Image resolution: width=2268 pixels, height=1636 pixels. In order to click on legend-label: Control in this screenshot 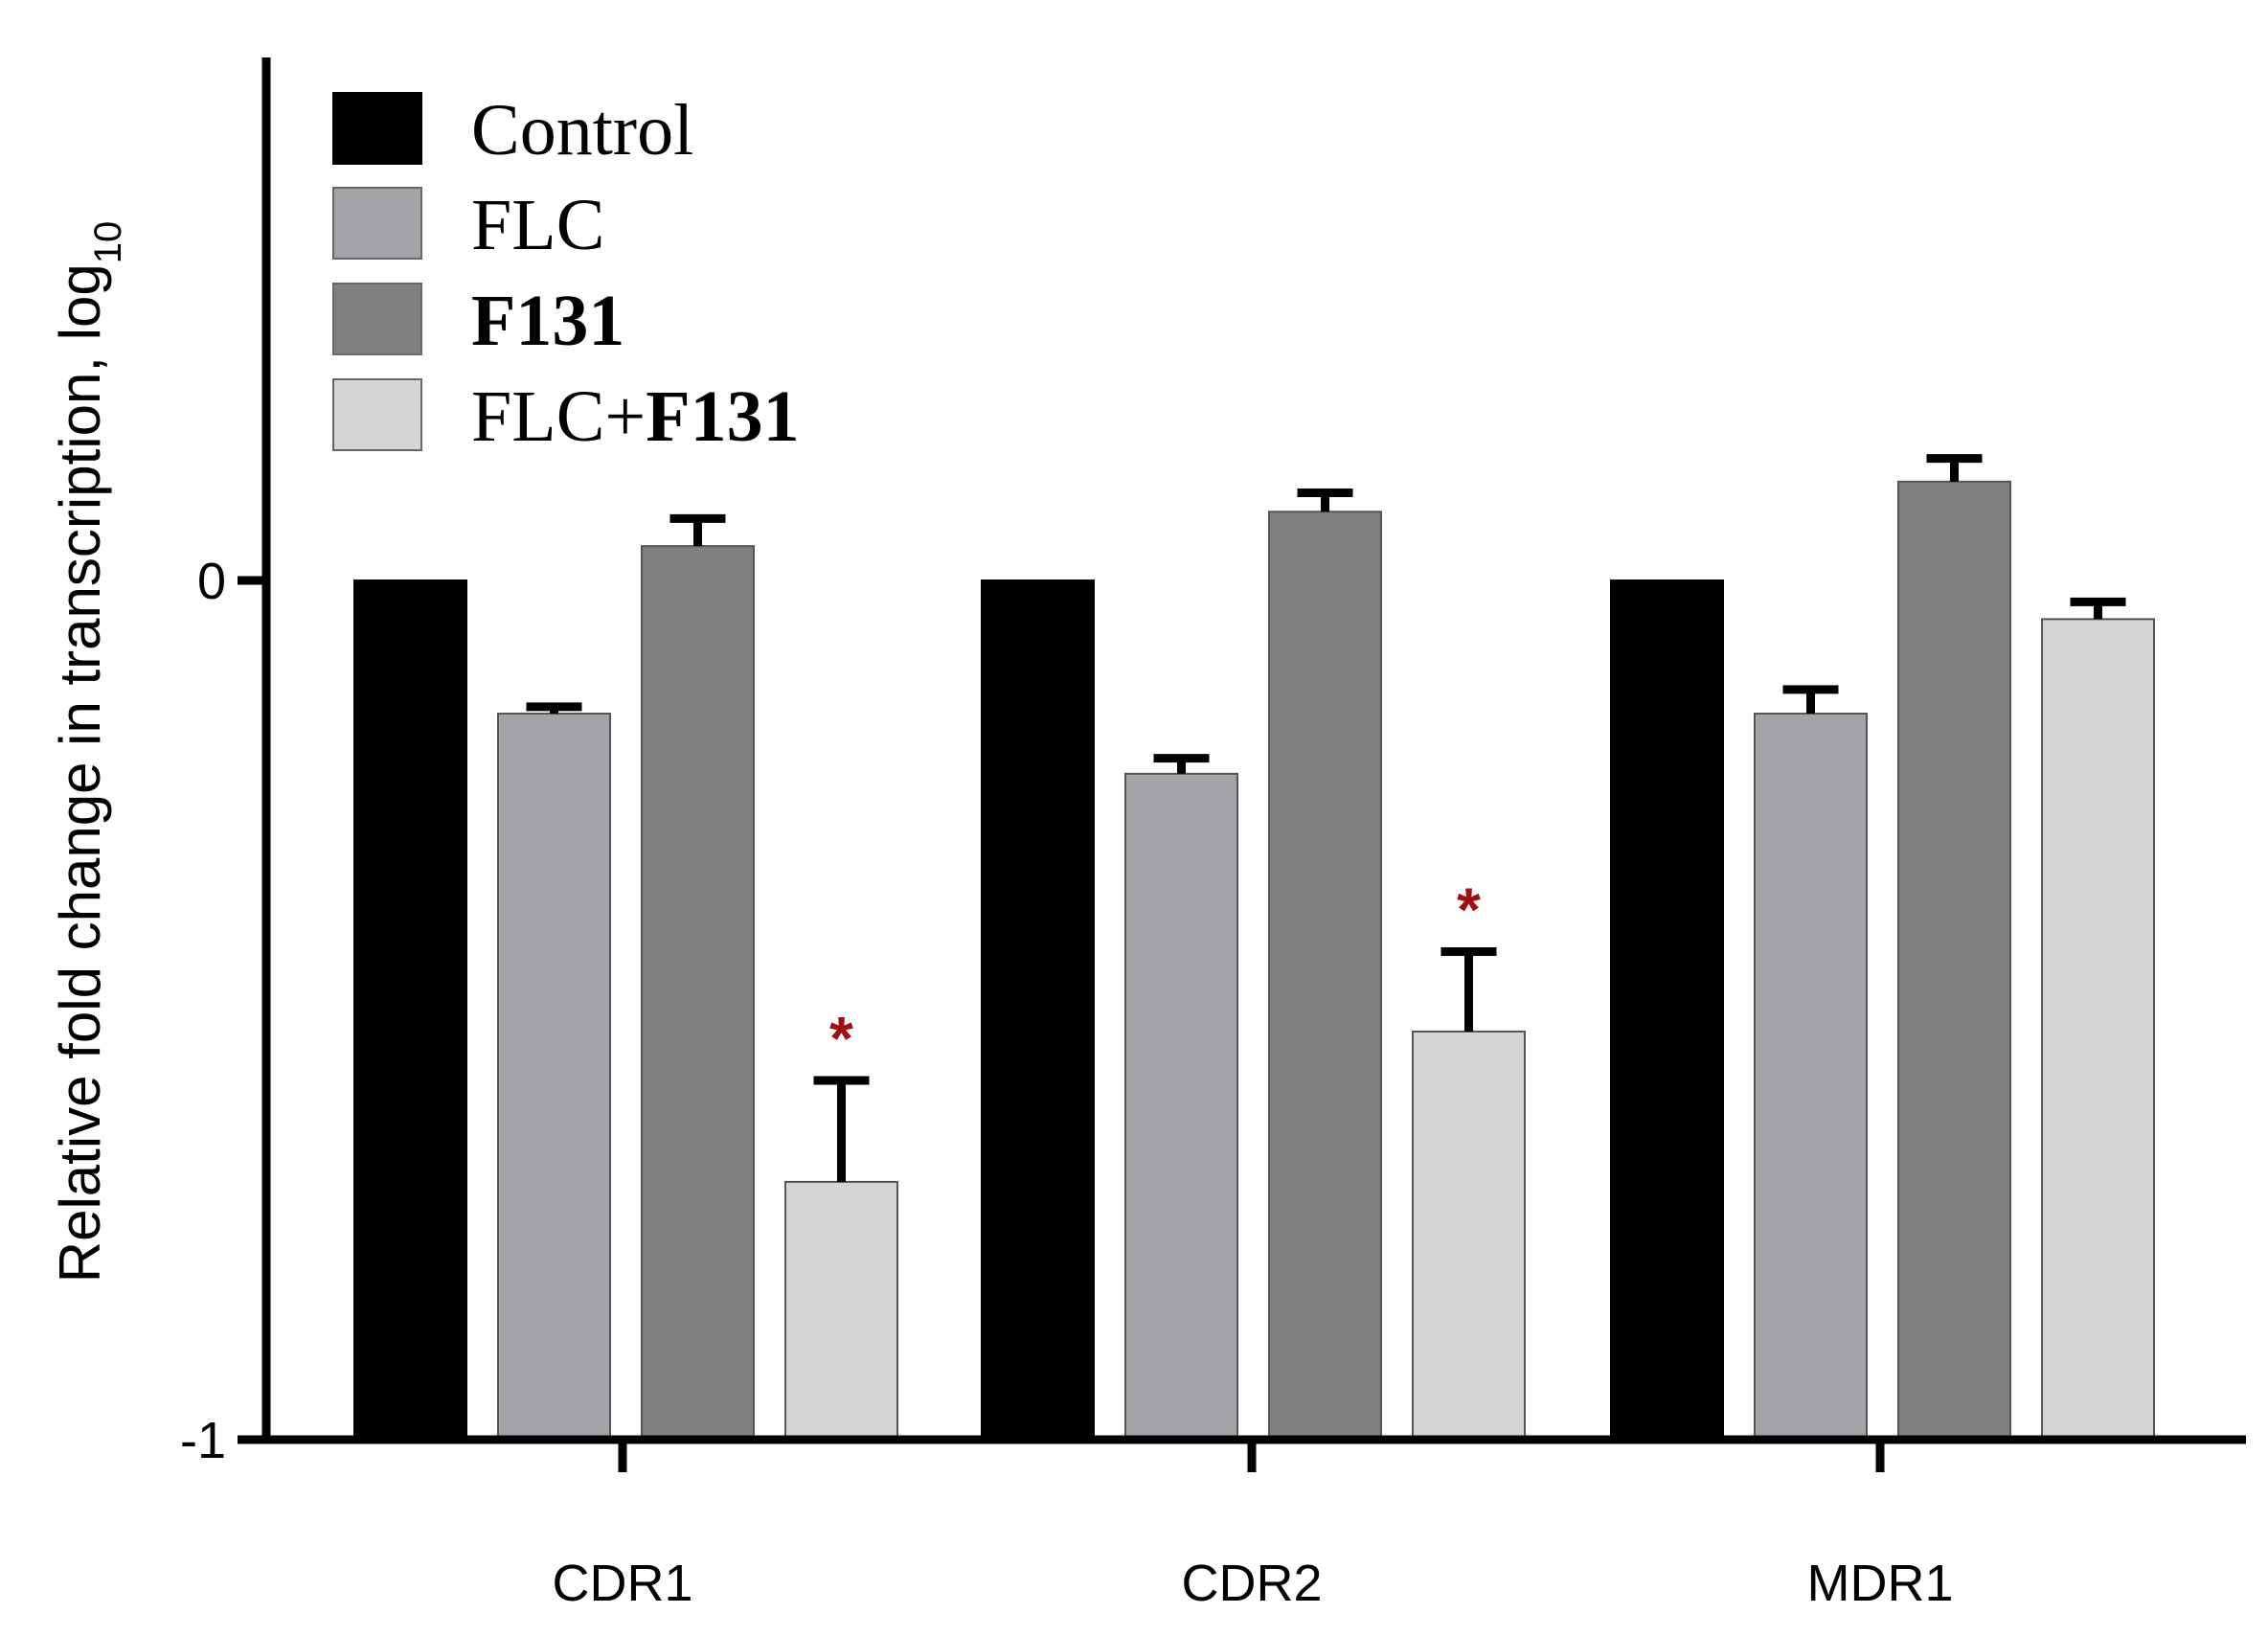, I will do `click(582, 130)`.